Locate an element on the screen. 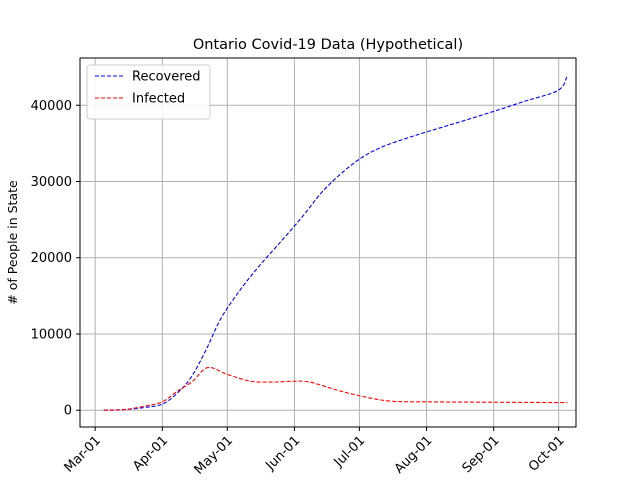  legend-label-infected: Infected is located at coordinates (158, 99).